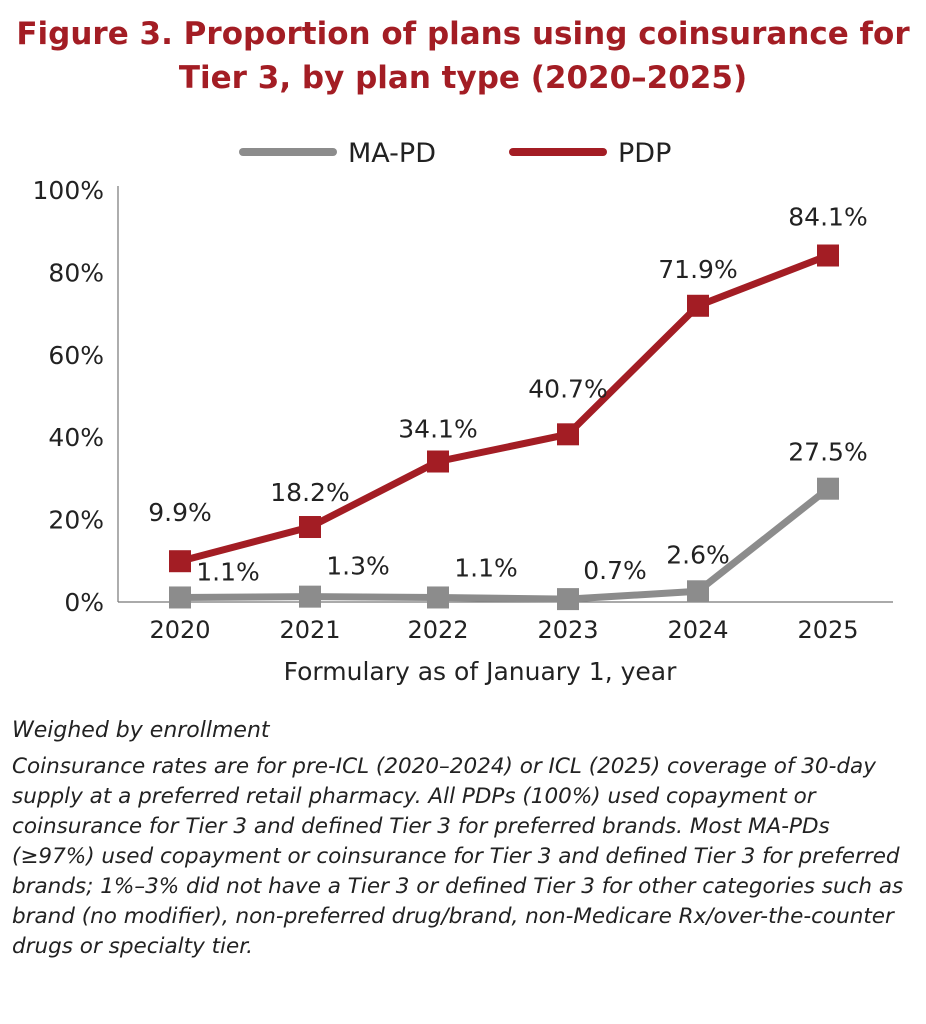 The width and height of the screenshot is (926, 1024). I want to click on x-tick-label: 2020, so click(179, 630).